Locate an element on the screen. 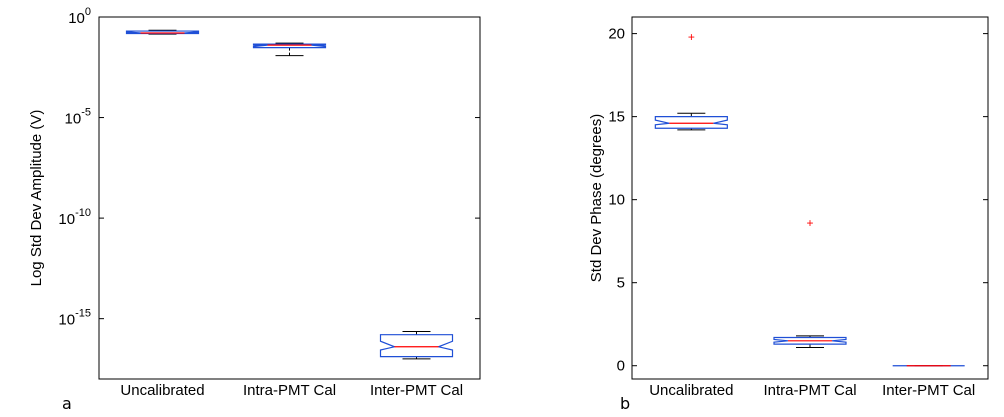  x-tick-label-a-0: Uncalibrated is located at coordinates (162, 390).